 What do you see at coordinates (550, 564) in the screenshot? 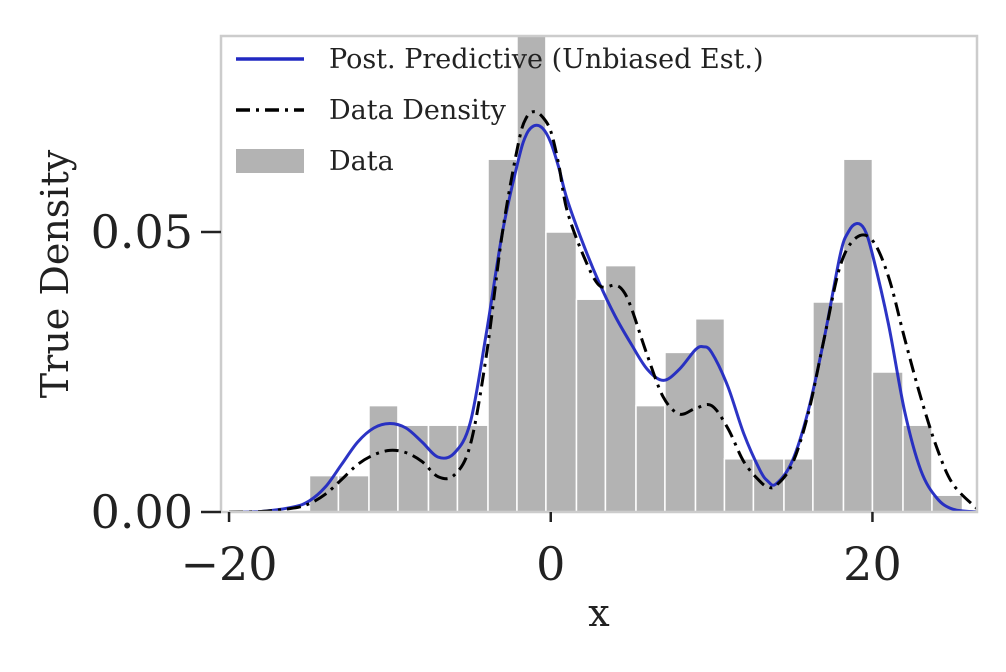
I see `x-tick-label-1: 0` at bounding box center [550, 564].